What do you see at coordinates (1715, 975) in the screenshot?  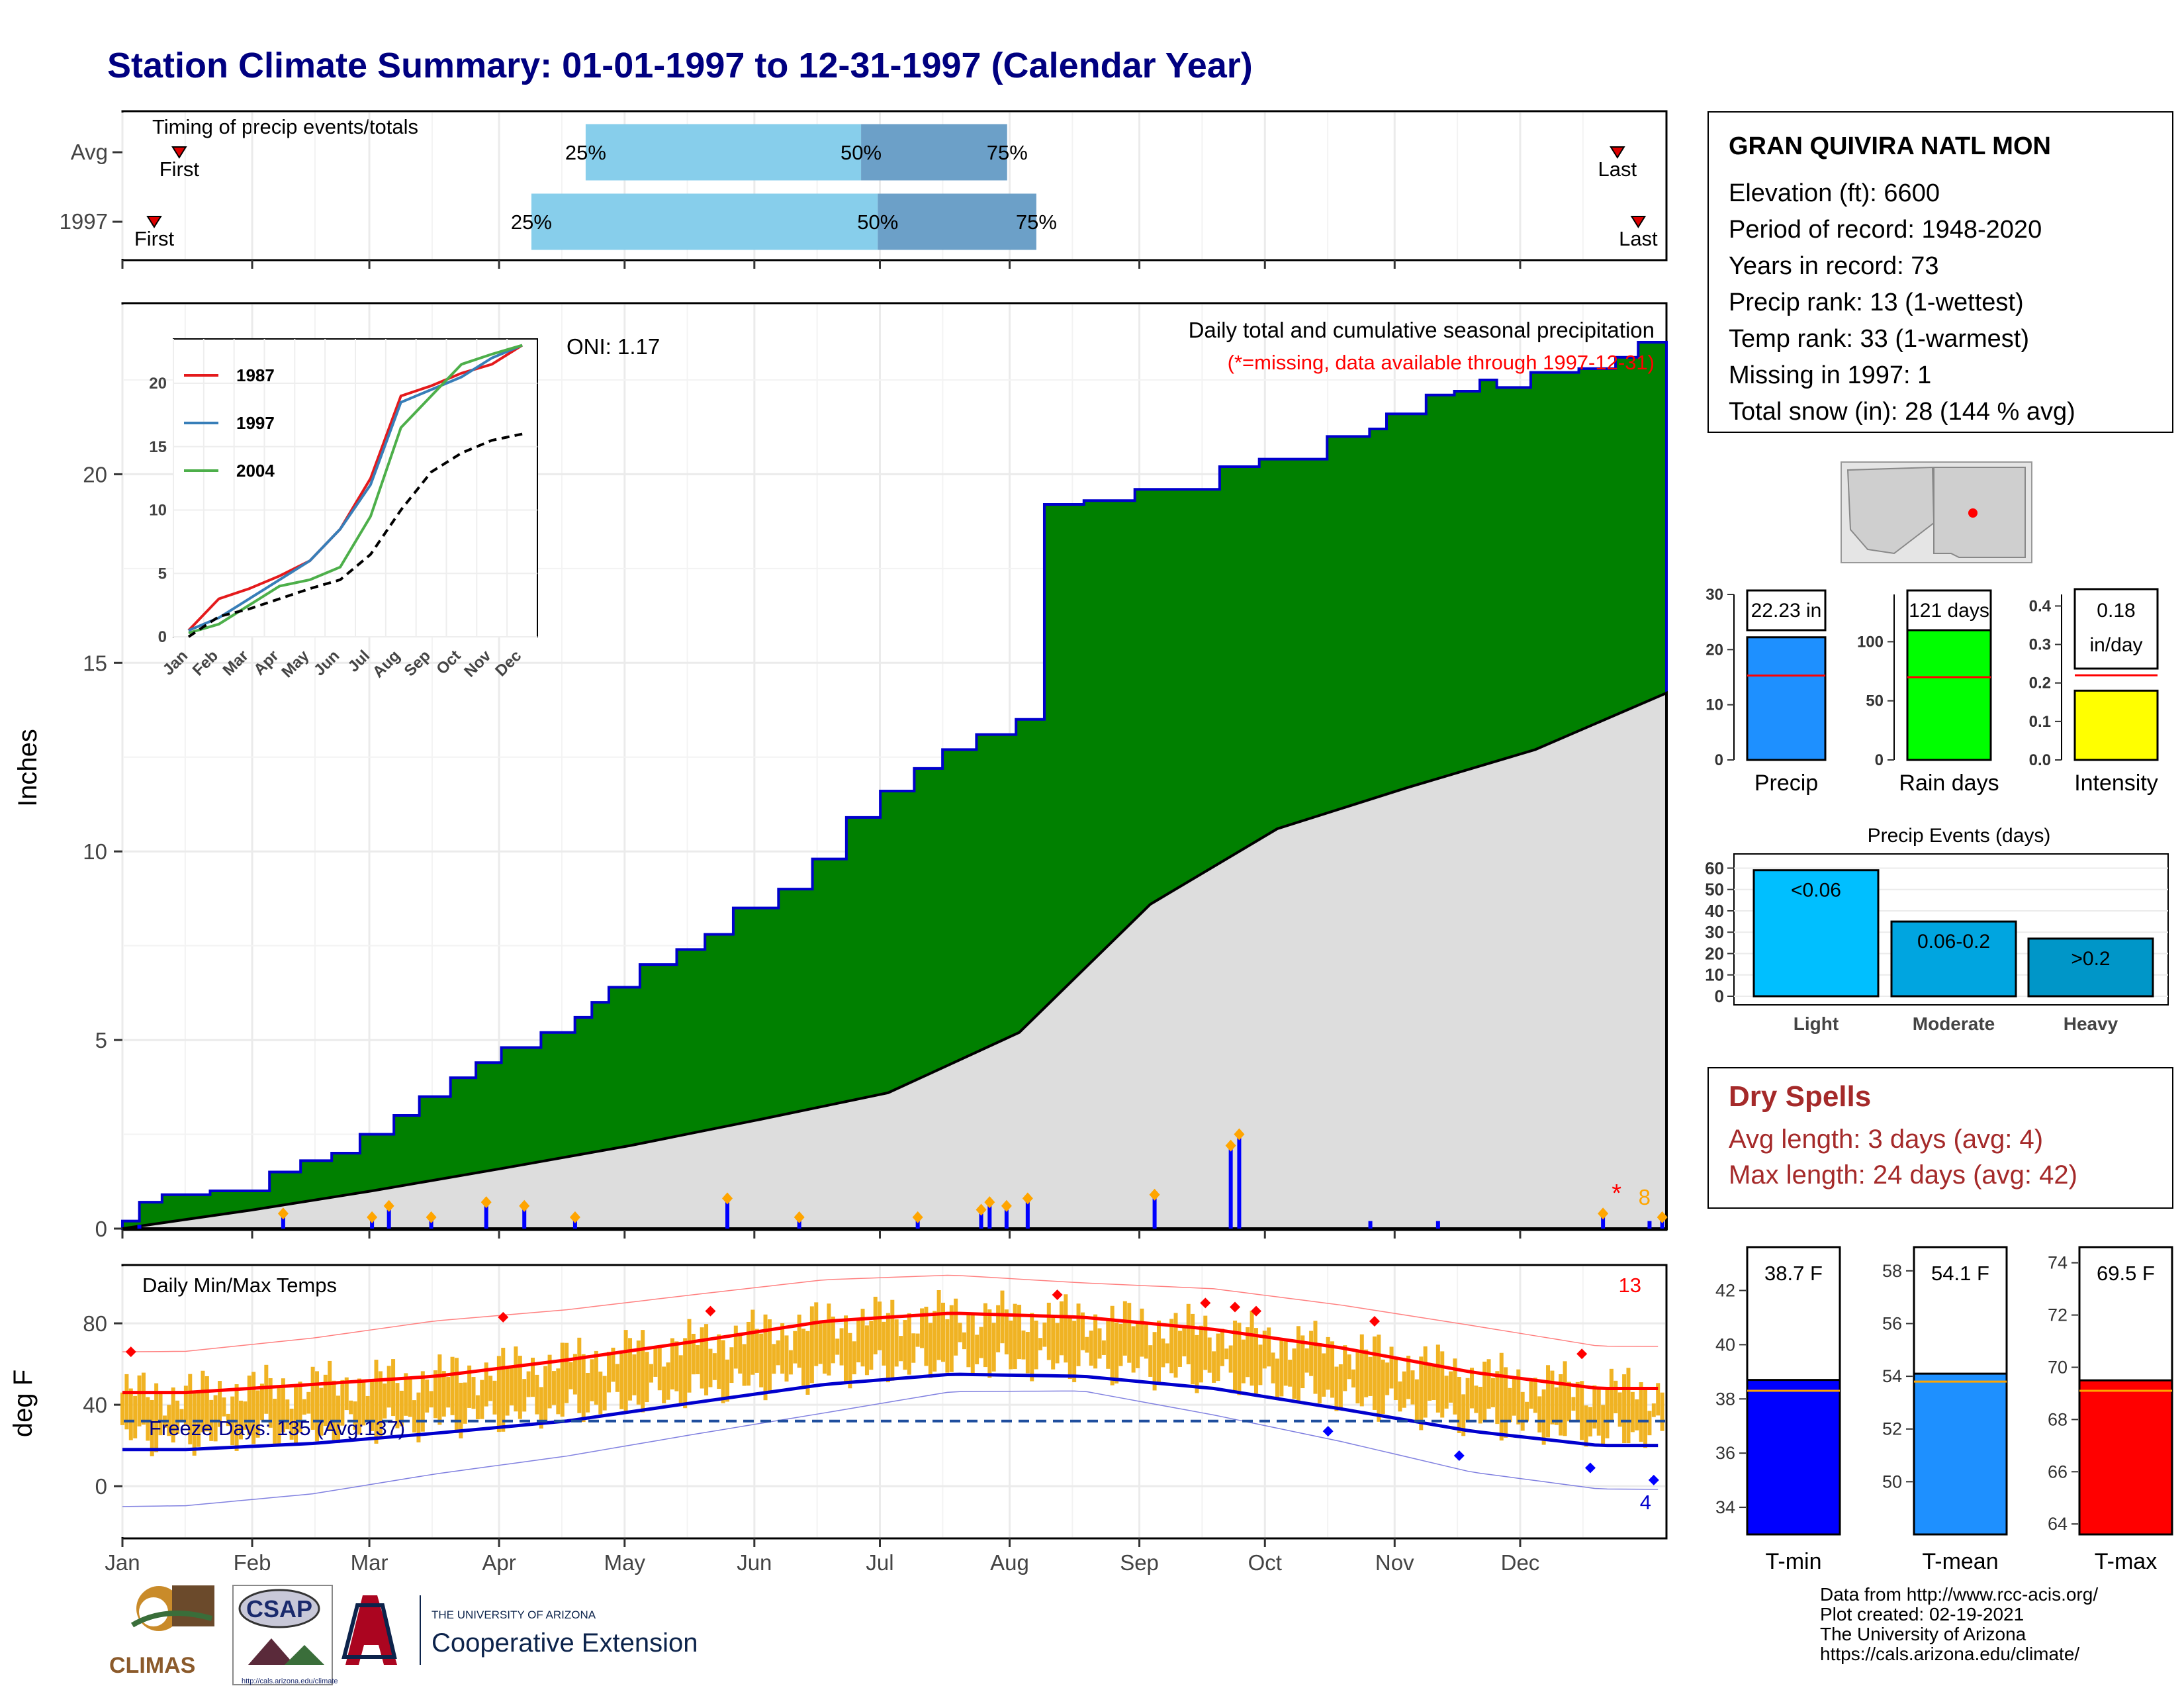 I see `events-tick: 10` at bounding box center [1715, 975].